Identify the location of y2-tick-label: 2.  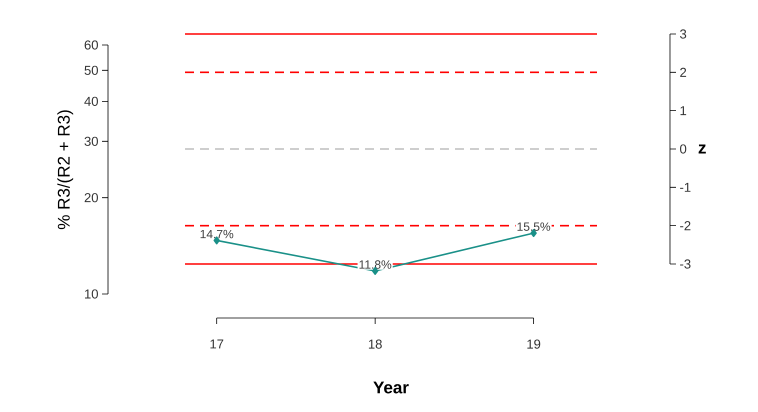
(683, 72).